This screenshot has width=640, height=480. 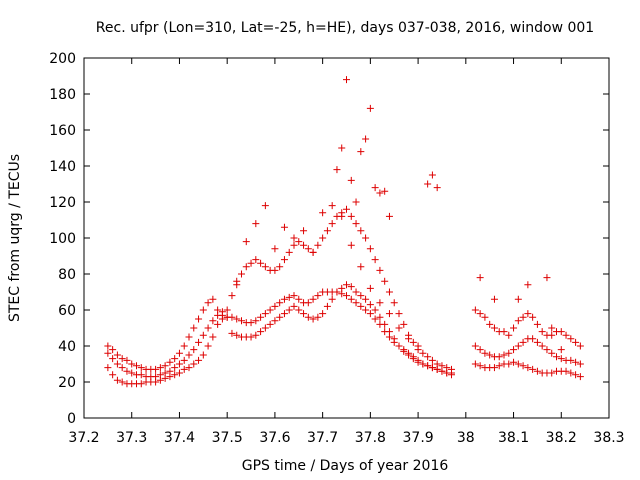 I want to click on x-tick-label: 37.2, so click(x=83, y=438).